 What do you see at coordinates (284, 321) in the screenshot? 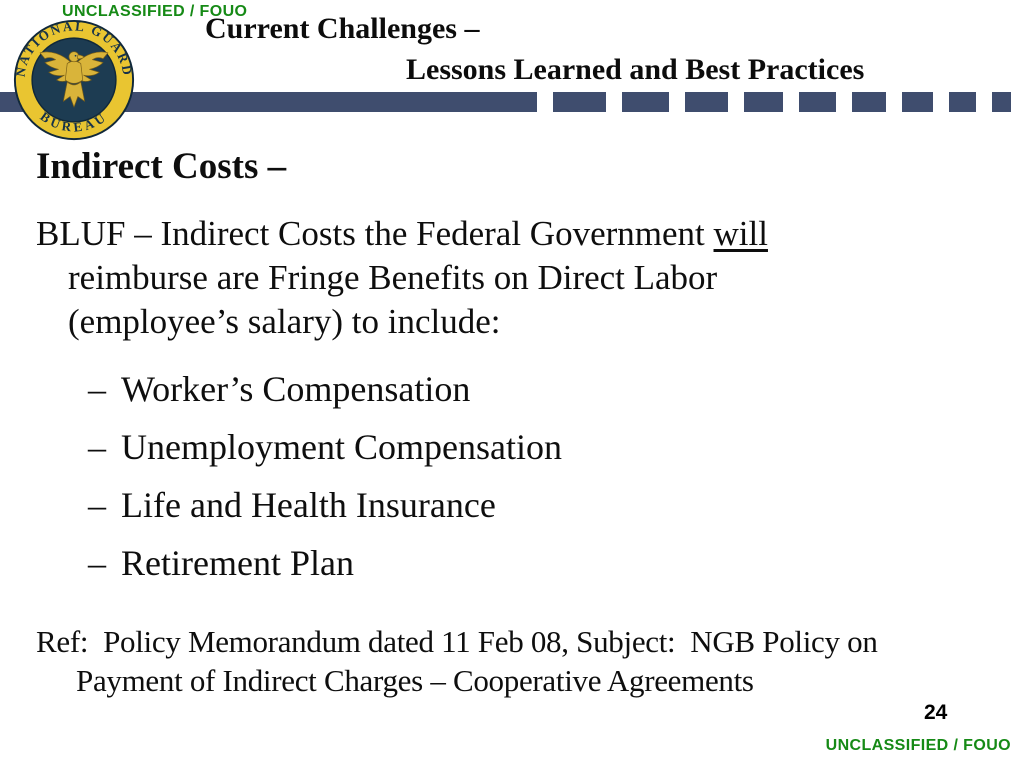
I see `bluf-line3: (employee’s salary) to include:` at bounding box center [284, 321].